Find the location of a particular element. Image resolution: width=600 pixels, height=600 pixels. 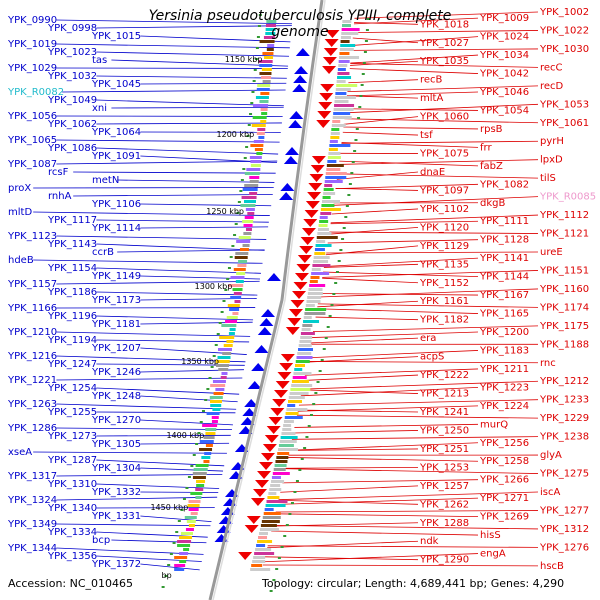

left-gene-label: YPK_1117 is located at coordinates (72, 220).